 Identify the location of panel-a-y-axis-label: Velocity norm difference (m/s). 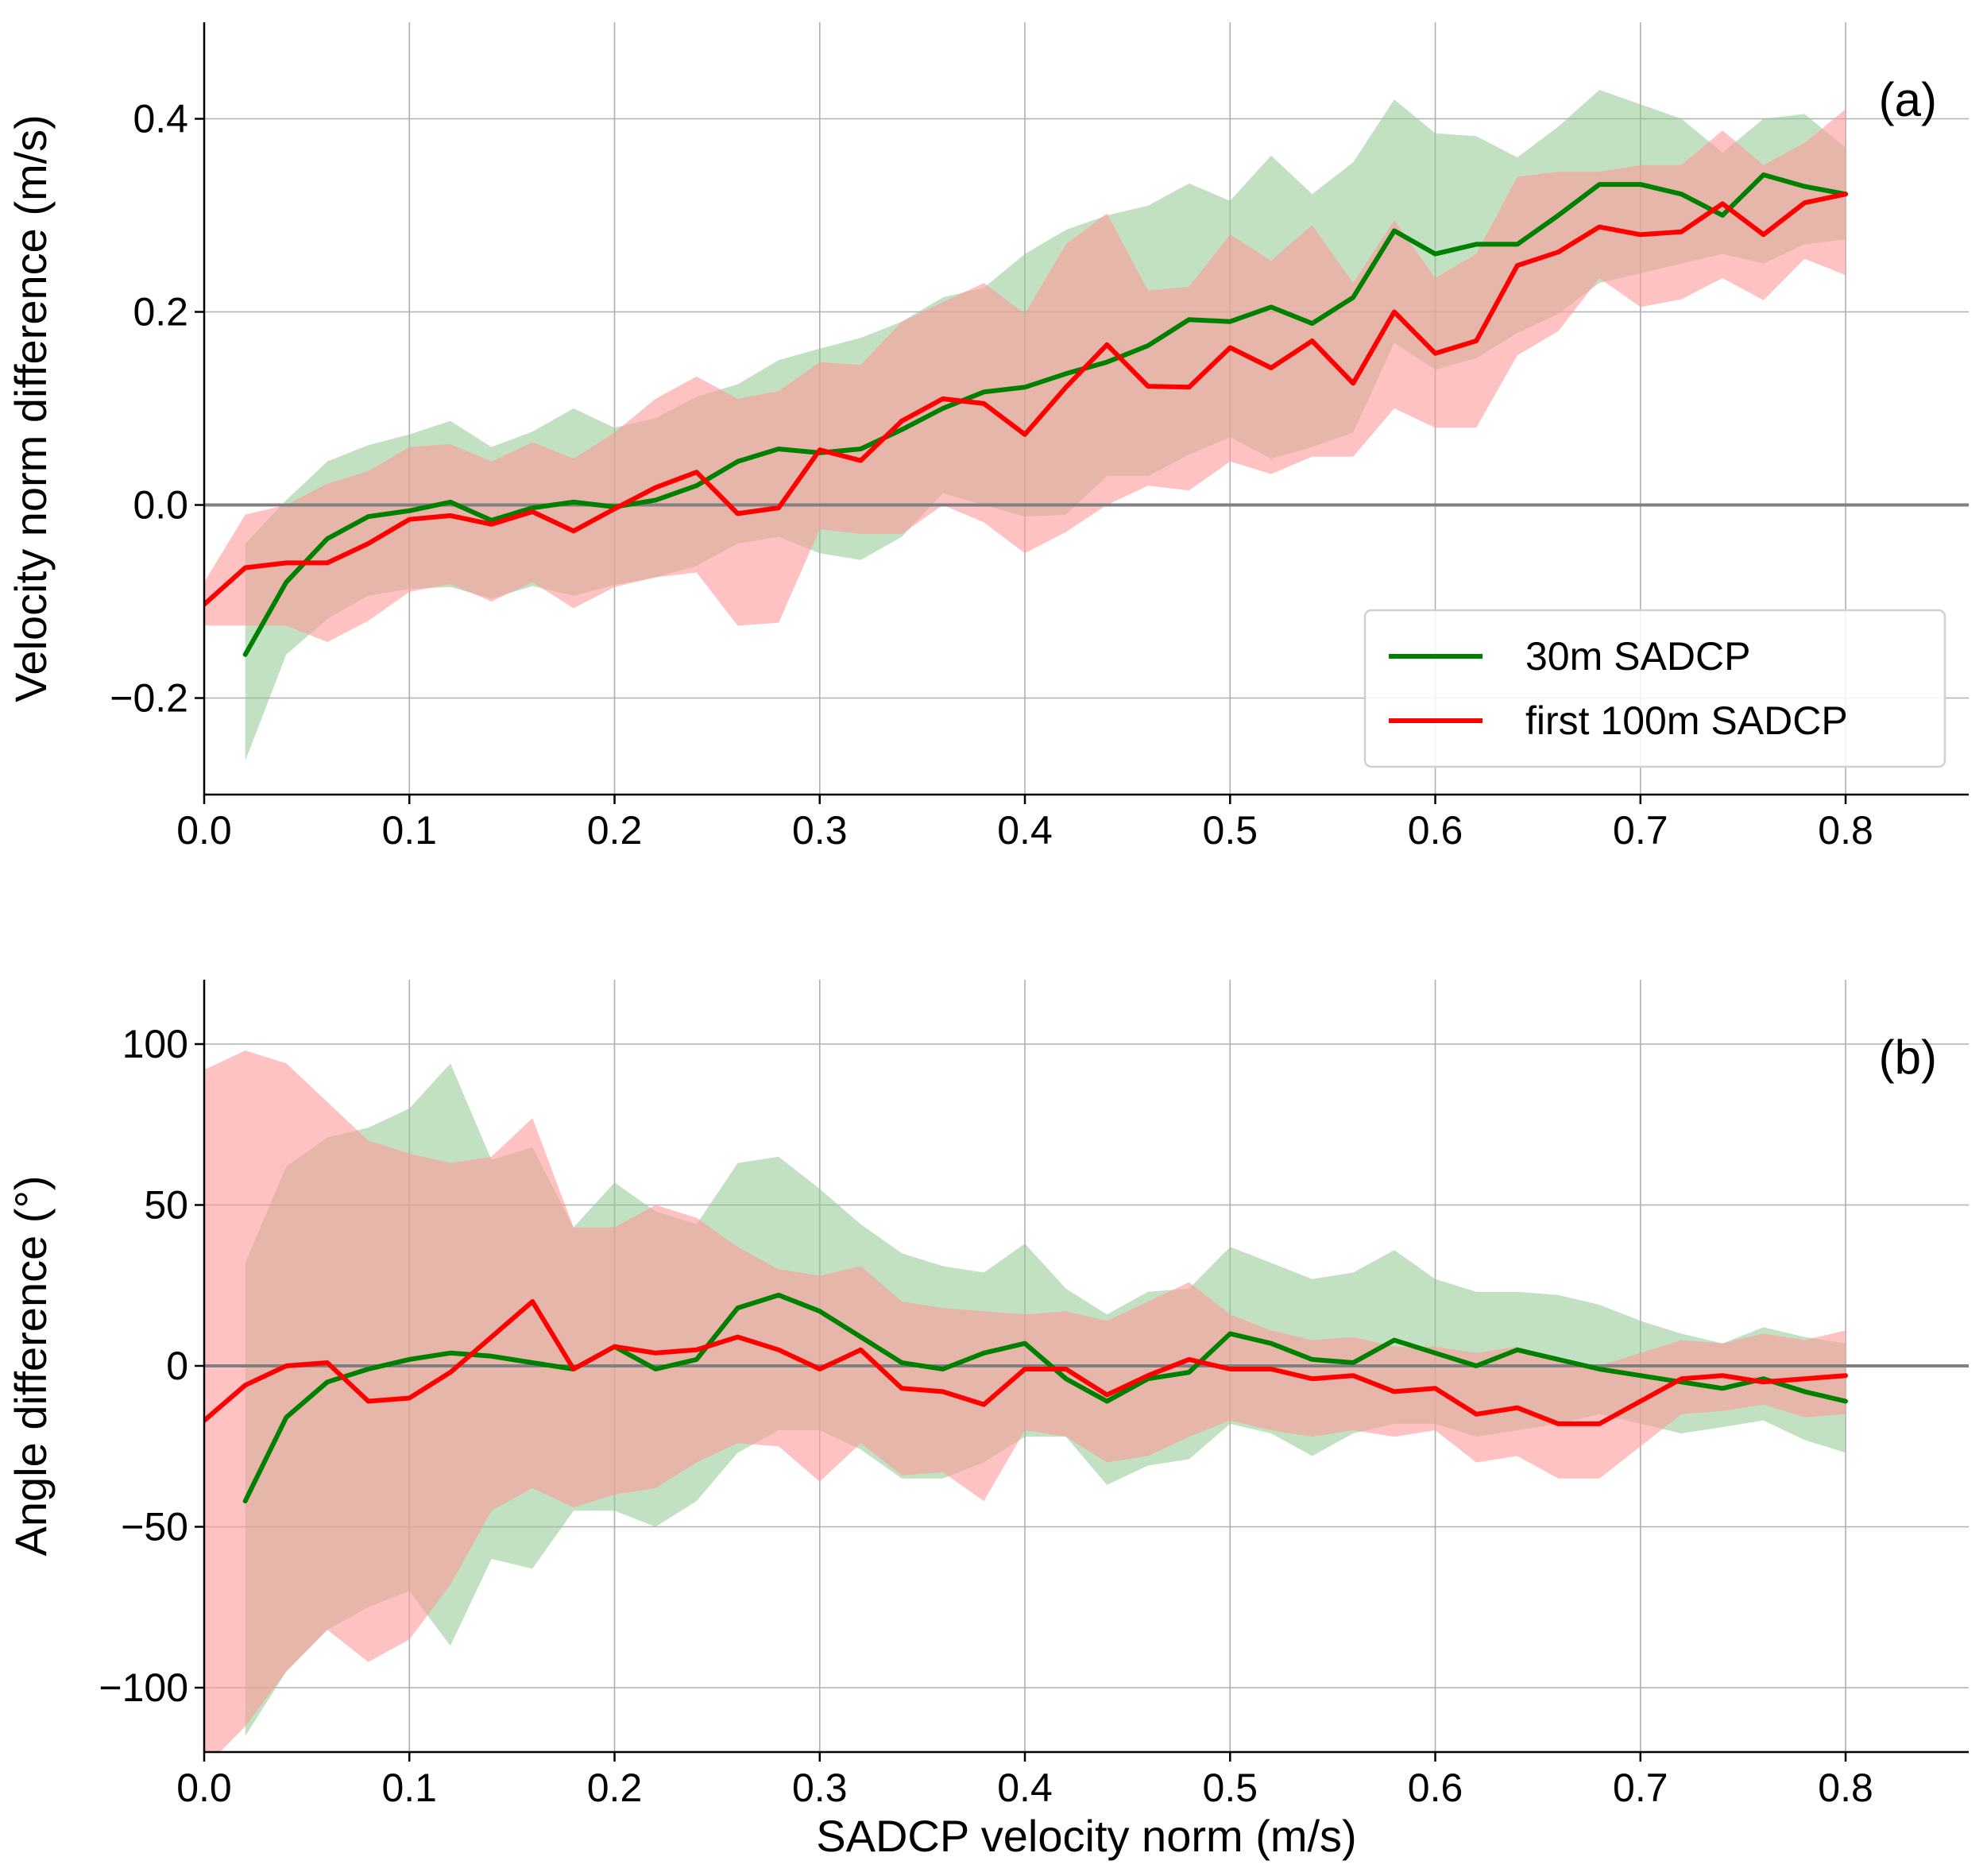
(31, 408).